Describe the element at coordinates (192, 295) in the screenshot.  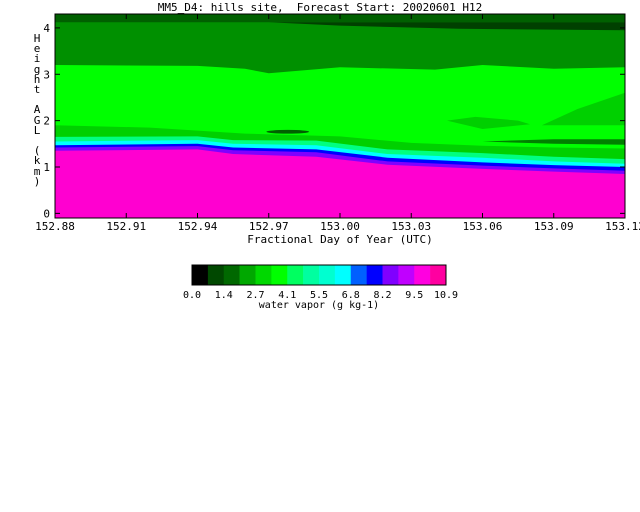
I see `colorbar-tick-label: 0.0` at that location.